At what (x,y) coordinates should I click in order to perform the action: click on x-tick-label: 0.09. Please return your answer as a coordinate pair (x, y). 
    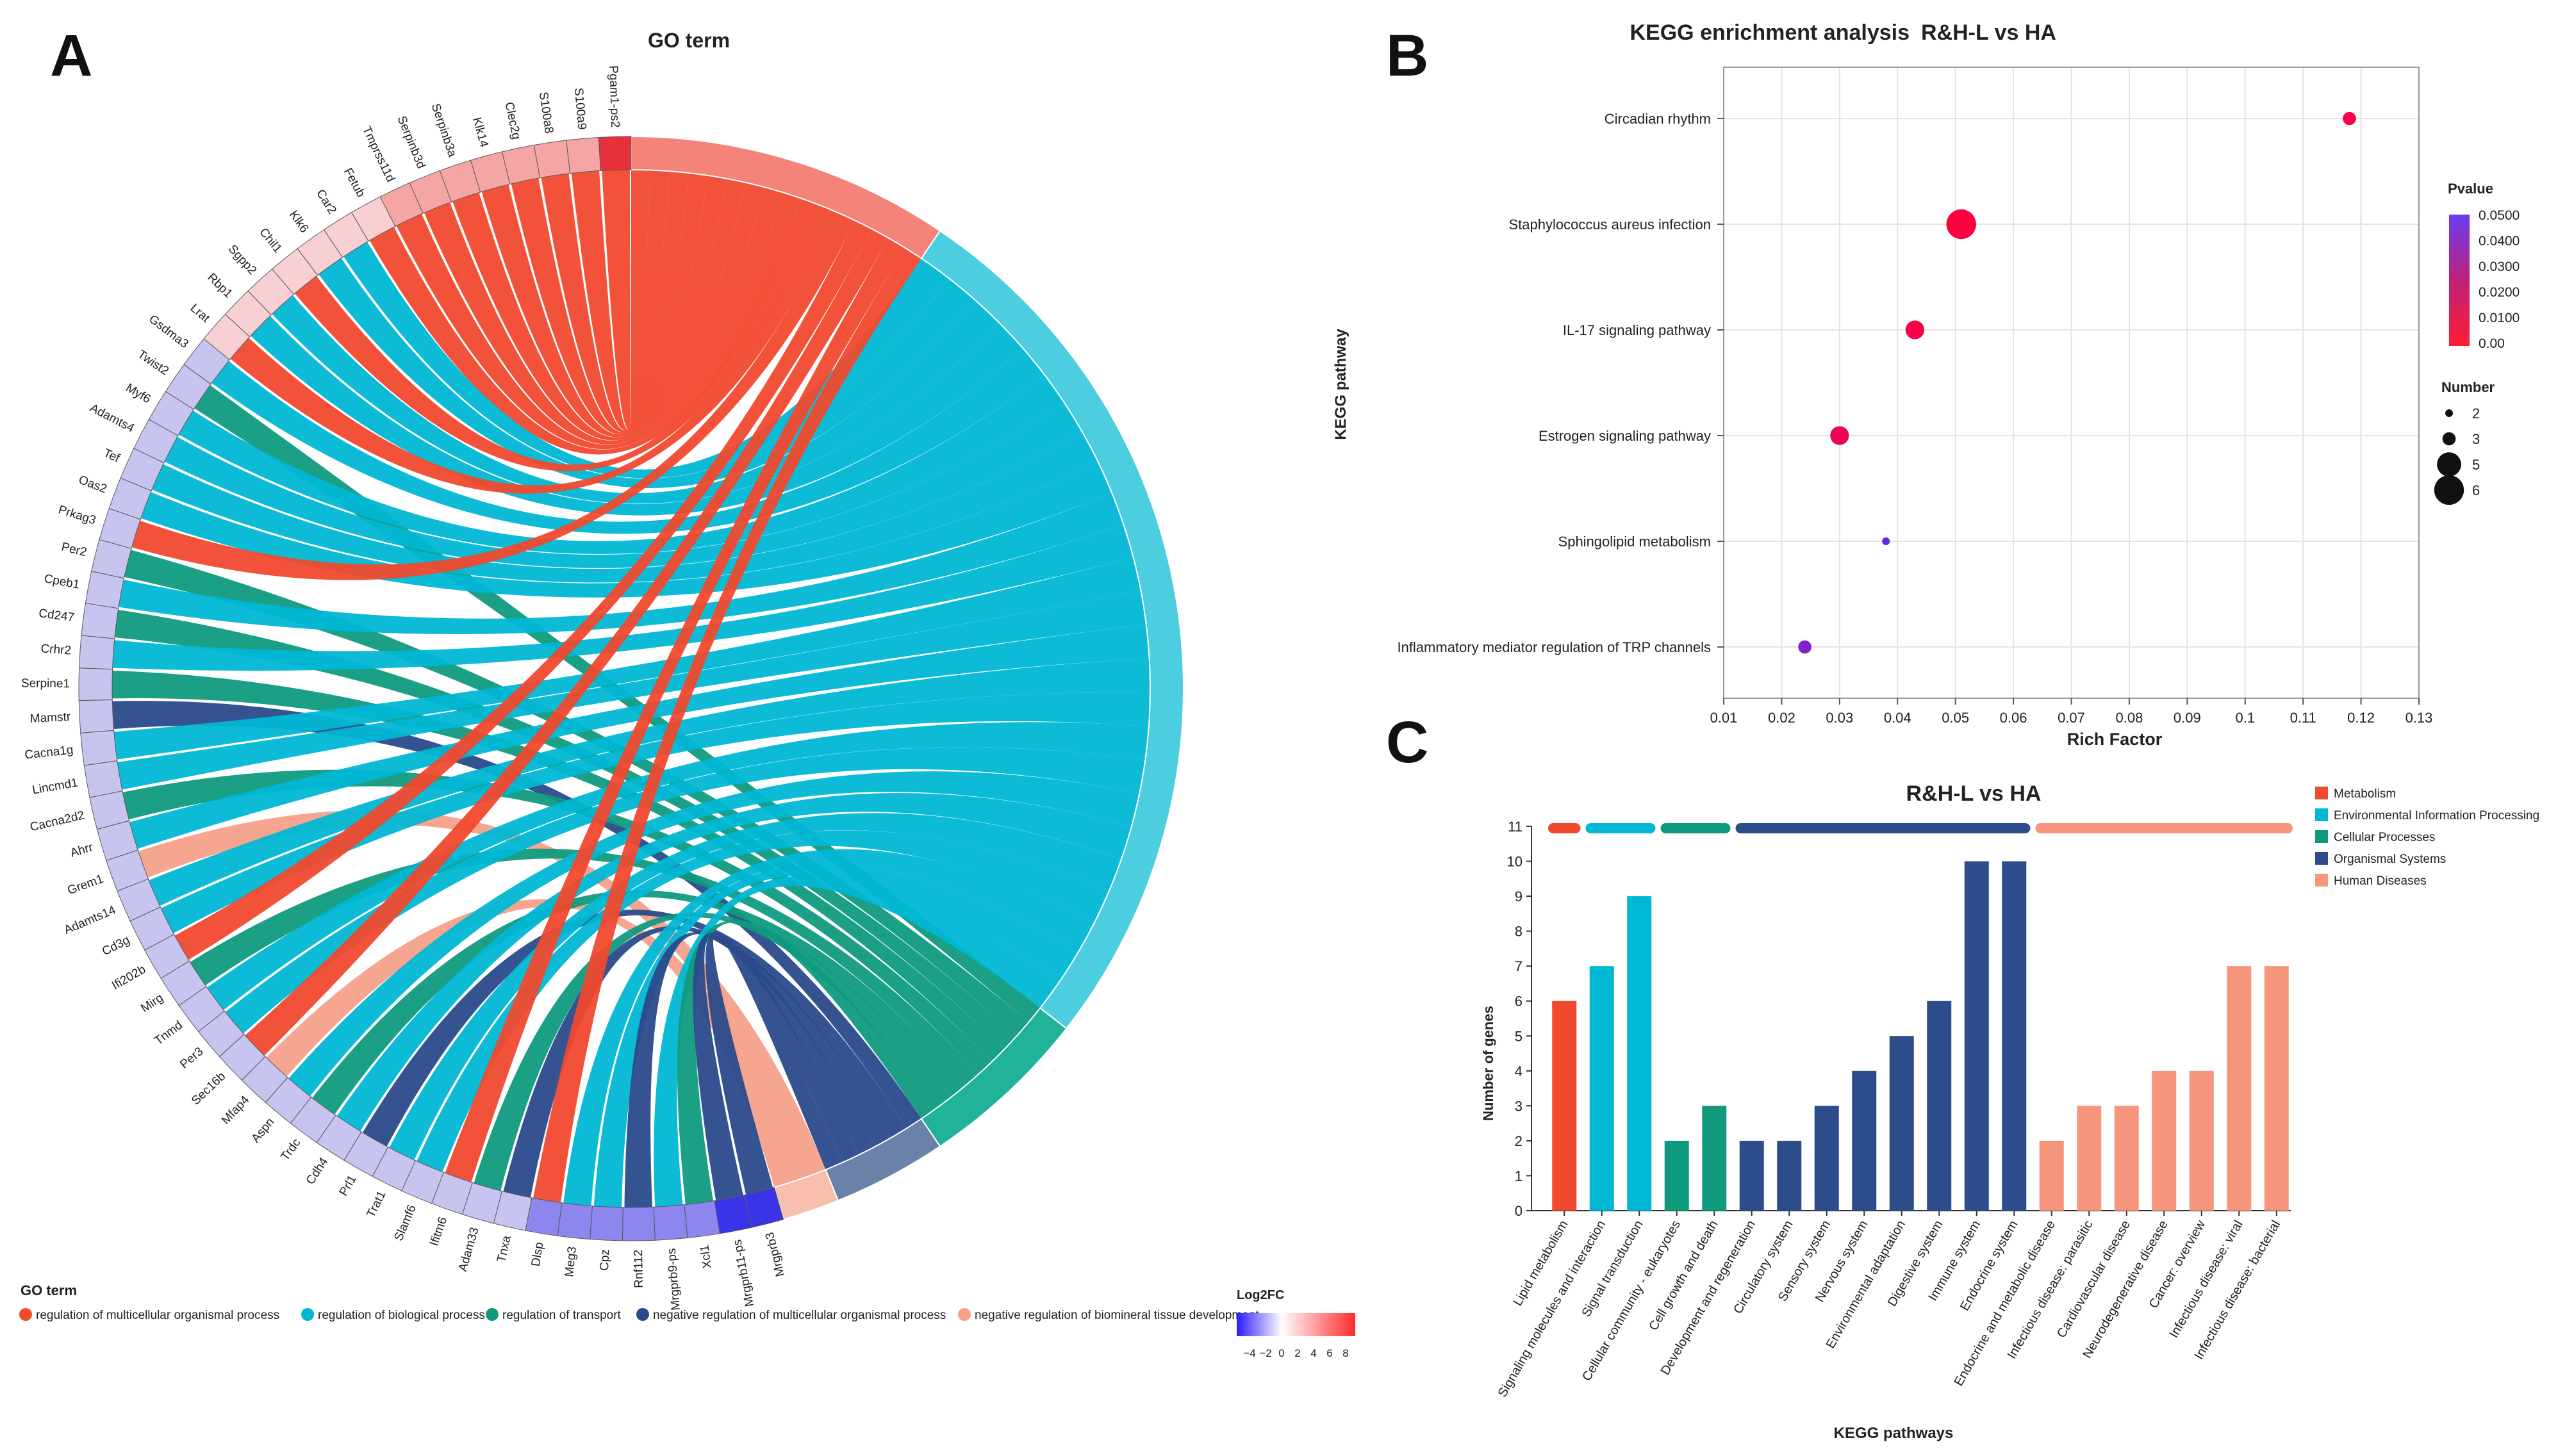
    Looking at the image, I should click on (2187, 718).